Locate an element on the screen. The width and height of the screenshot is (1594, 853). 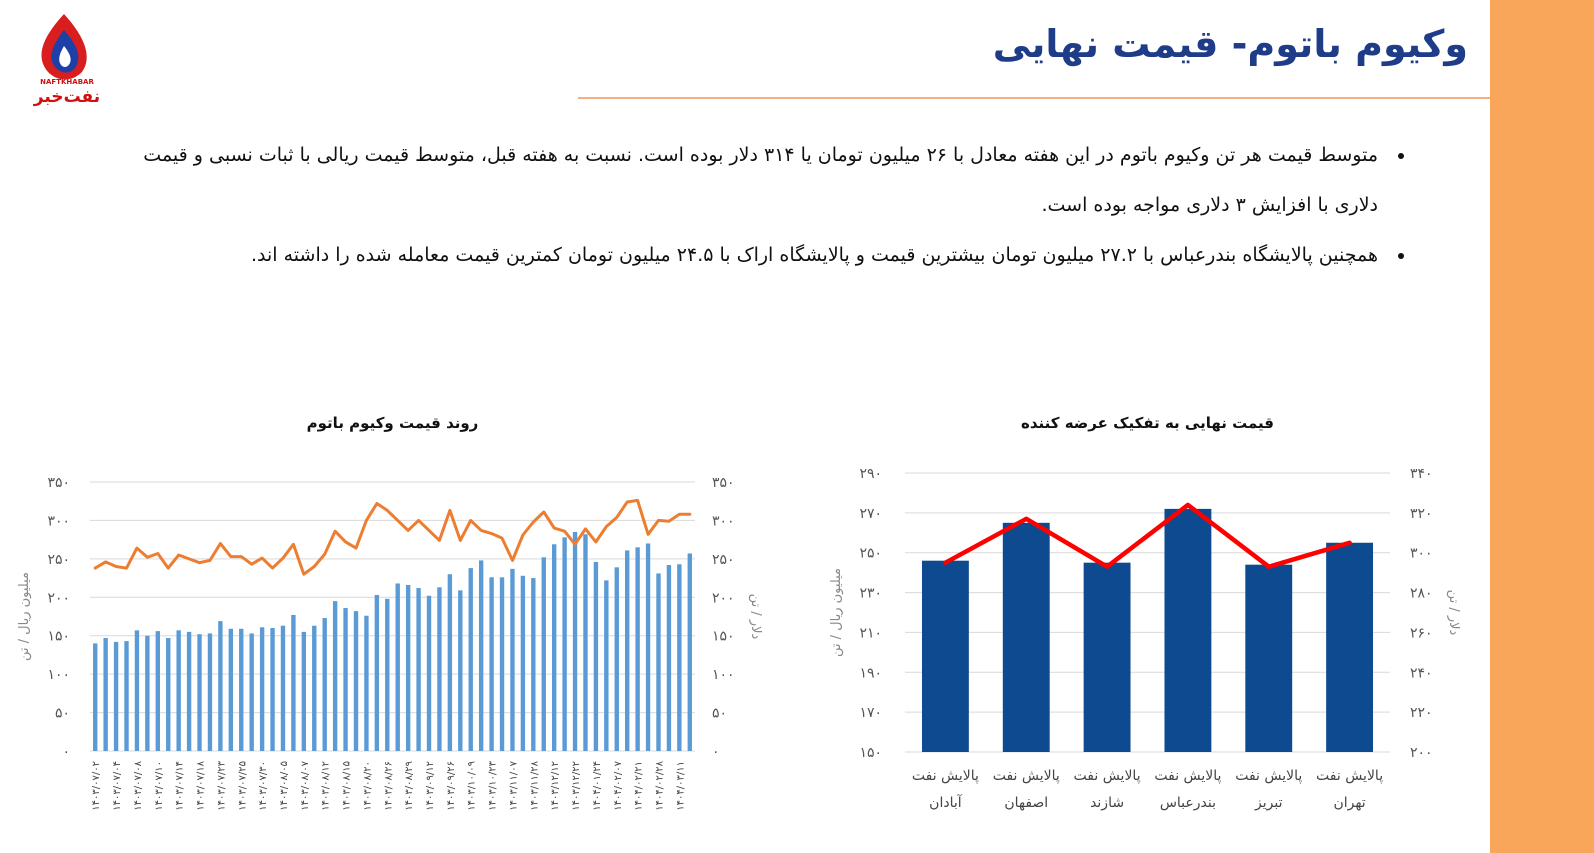
y-tick-label: ۲۹۰ is located at coordinates (870, 474).